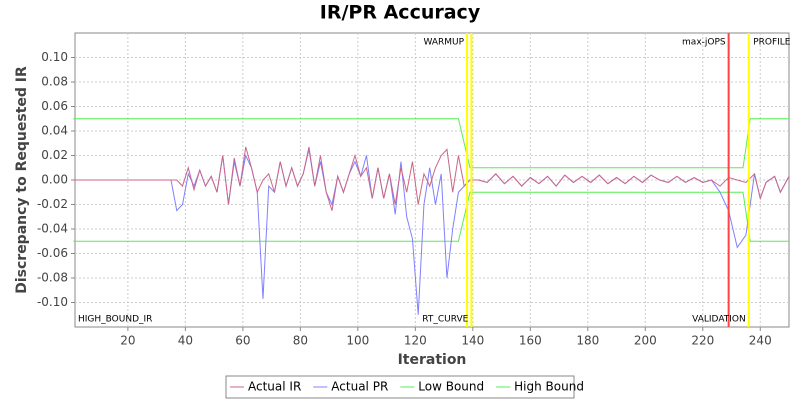 This screenshot has width=800, height=404. What do you see at coordinates (472, 341) in the screenshot?
I see `x-tick-label: 140` at bounding box center [472, 341].